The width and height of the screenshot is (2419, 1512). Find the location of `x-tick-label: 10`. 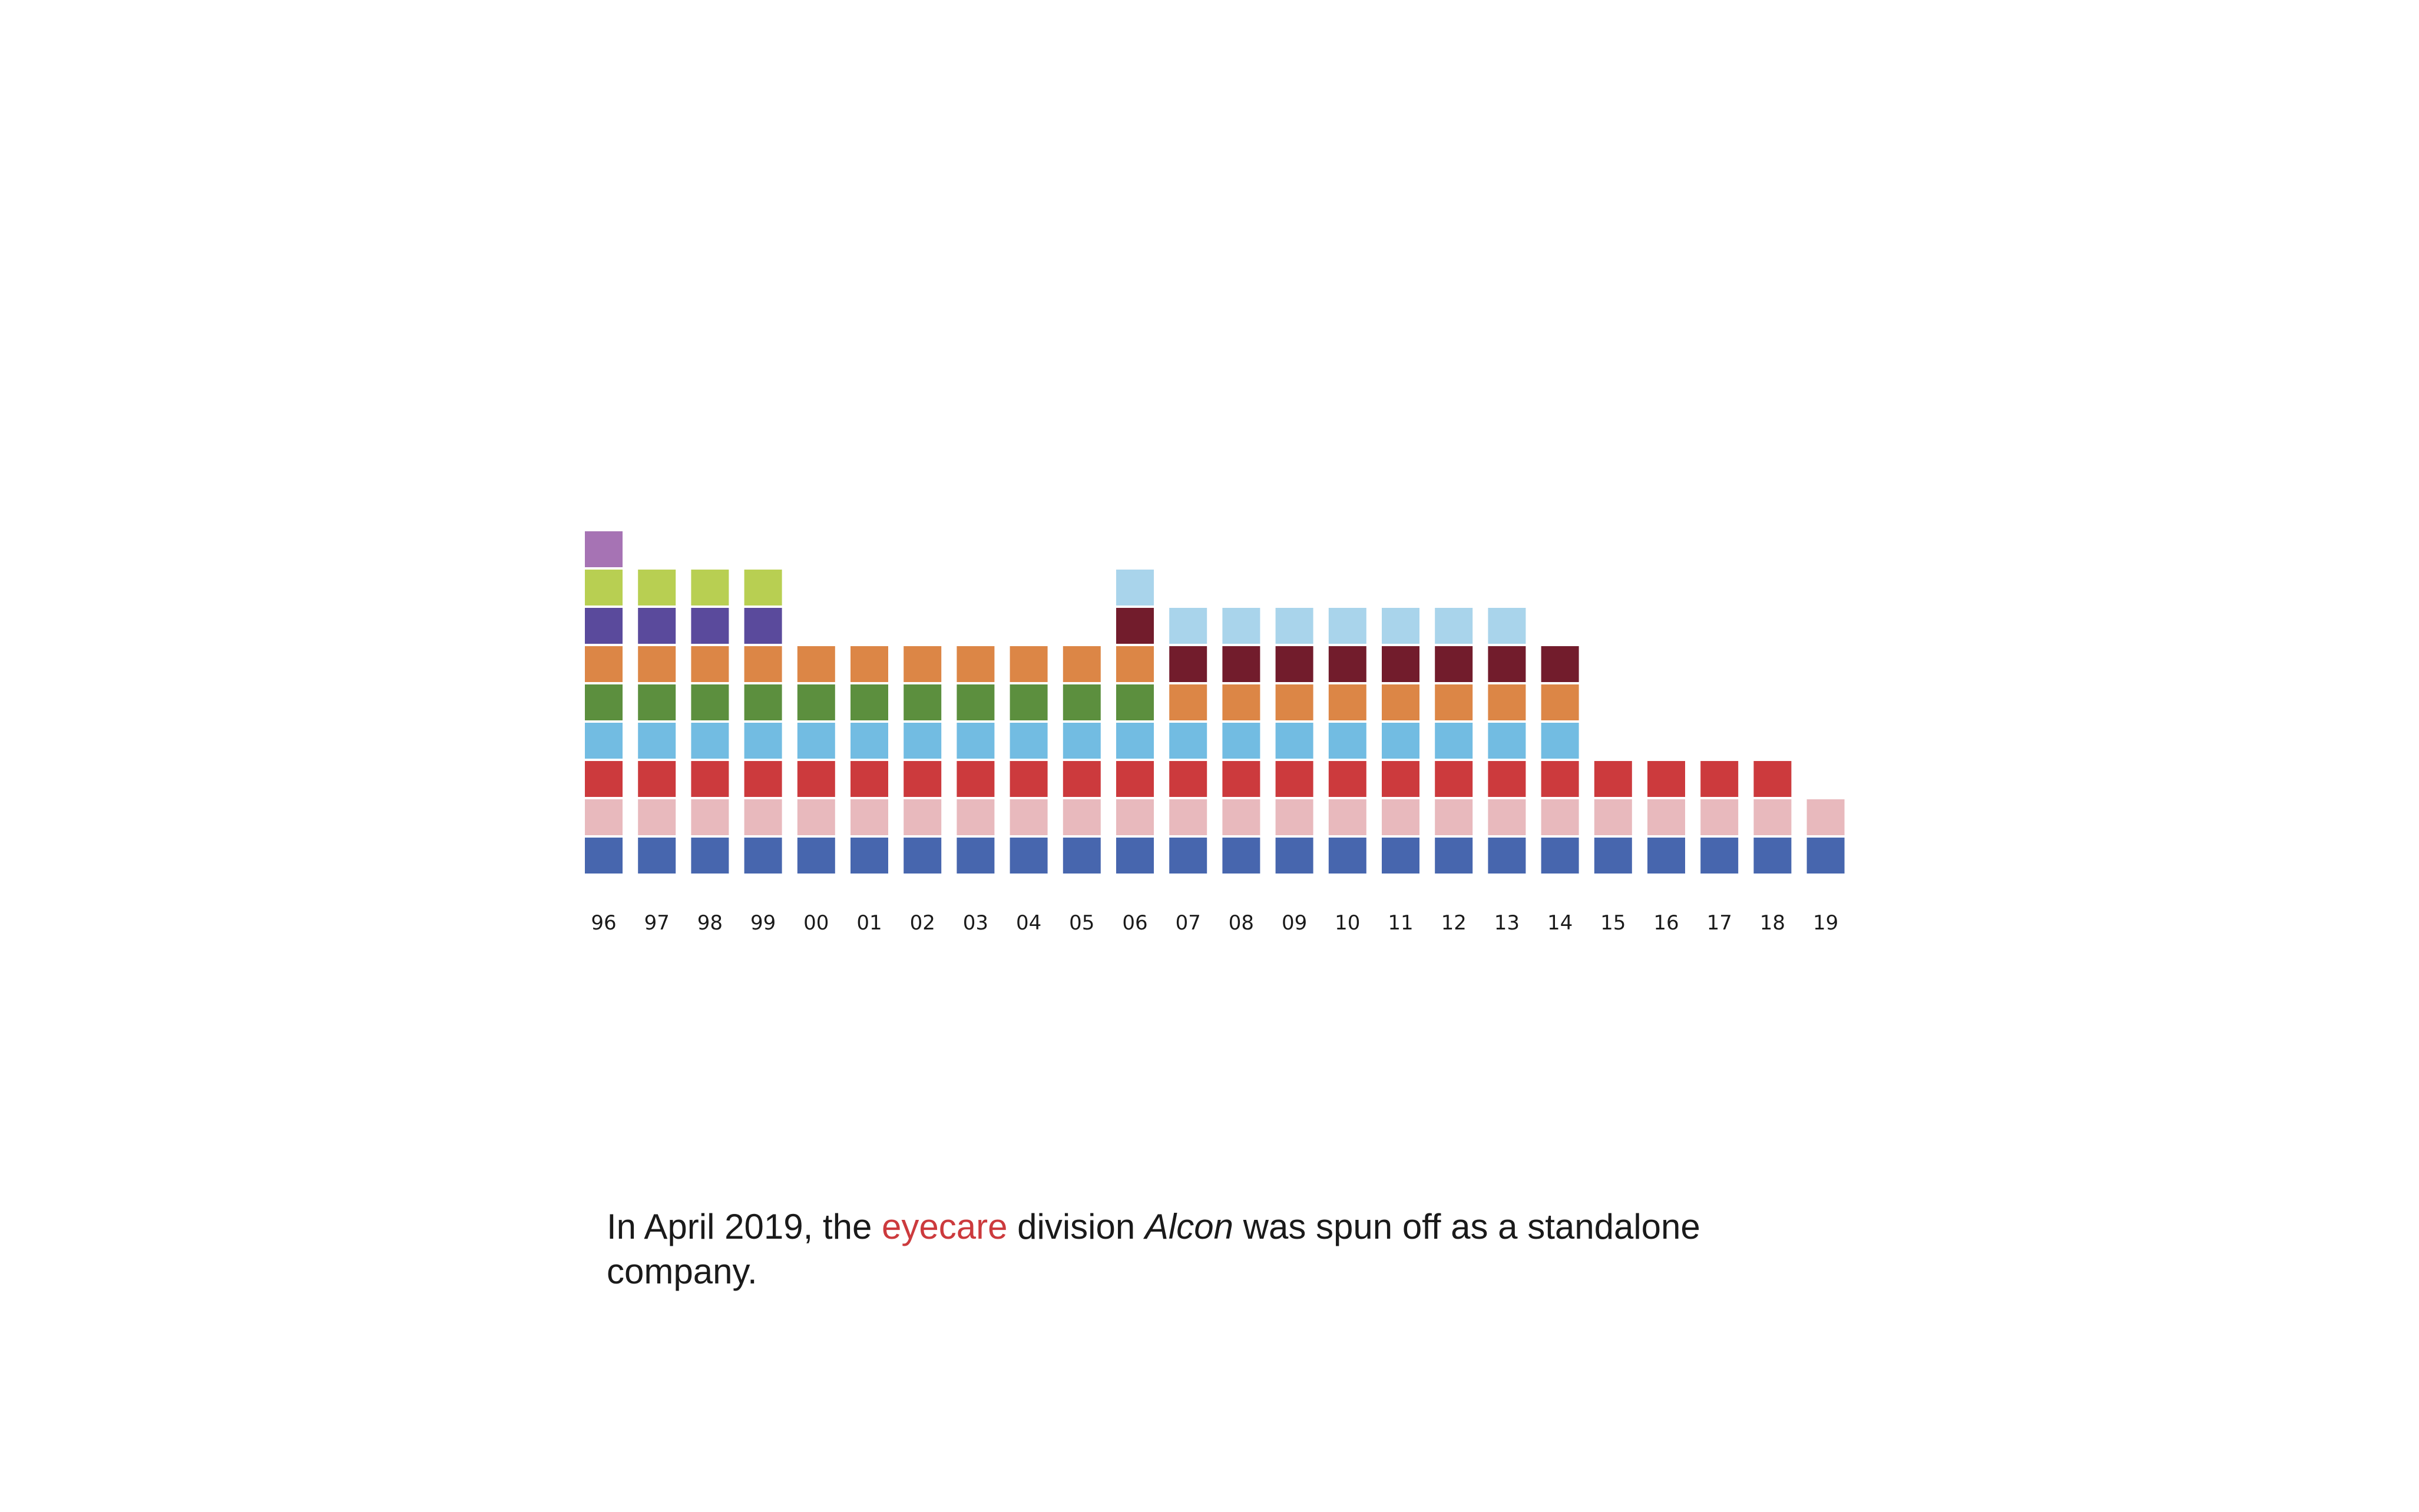

x-tick-label: 10 is located at coordinates (1347, 923).